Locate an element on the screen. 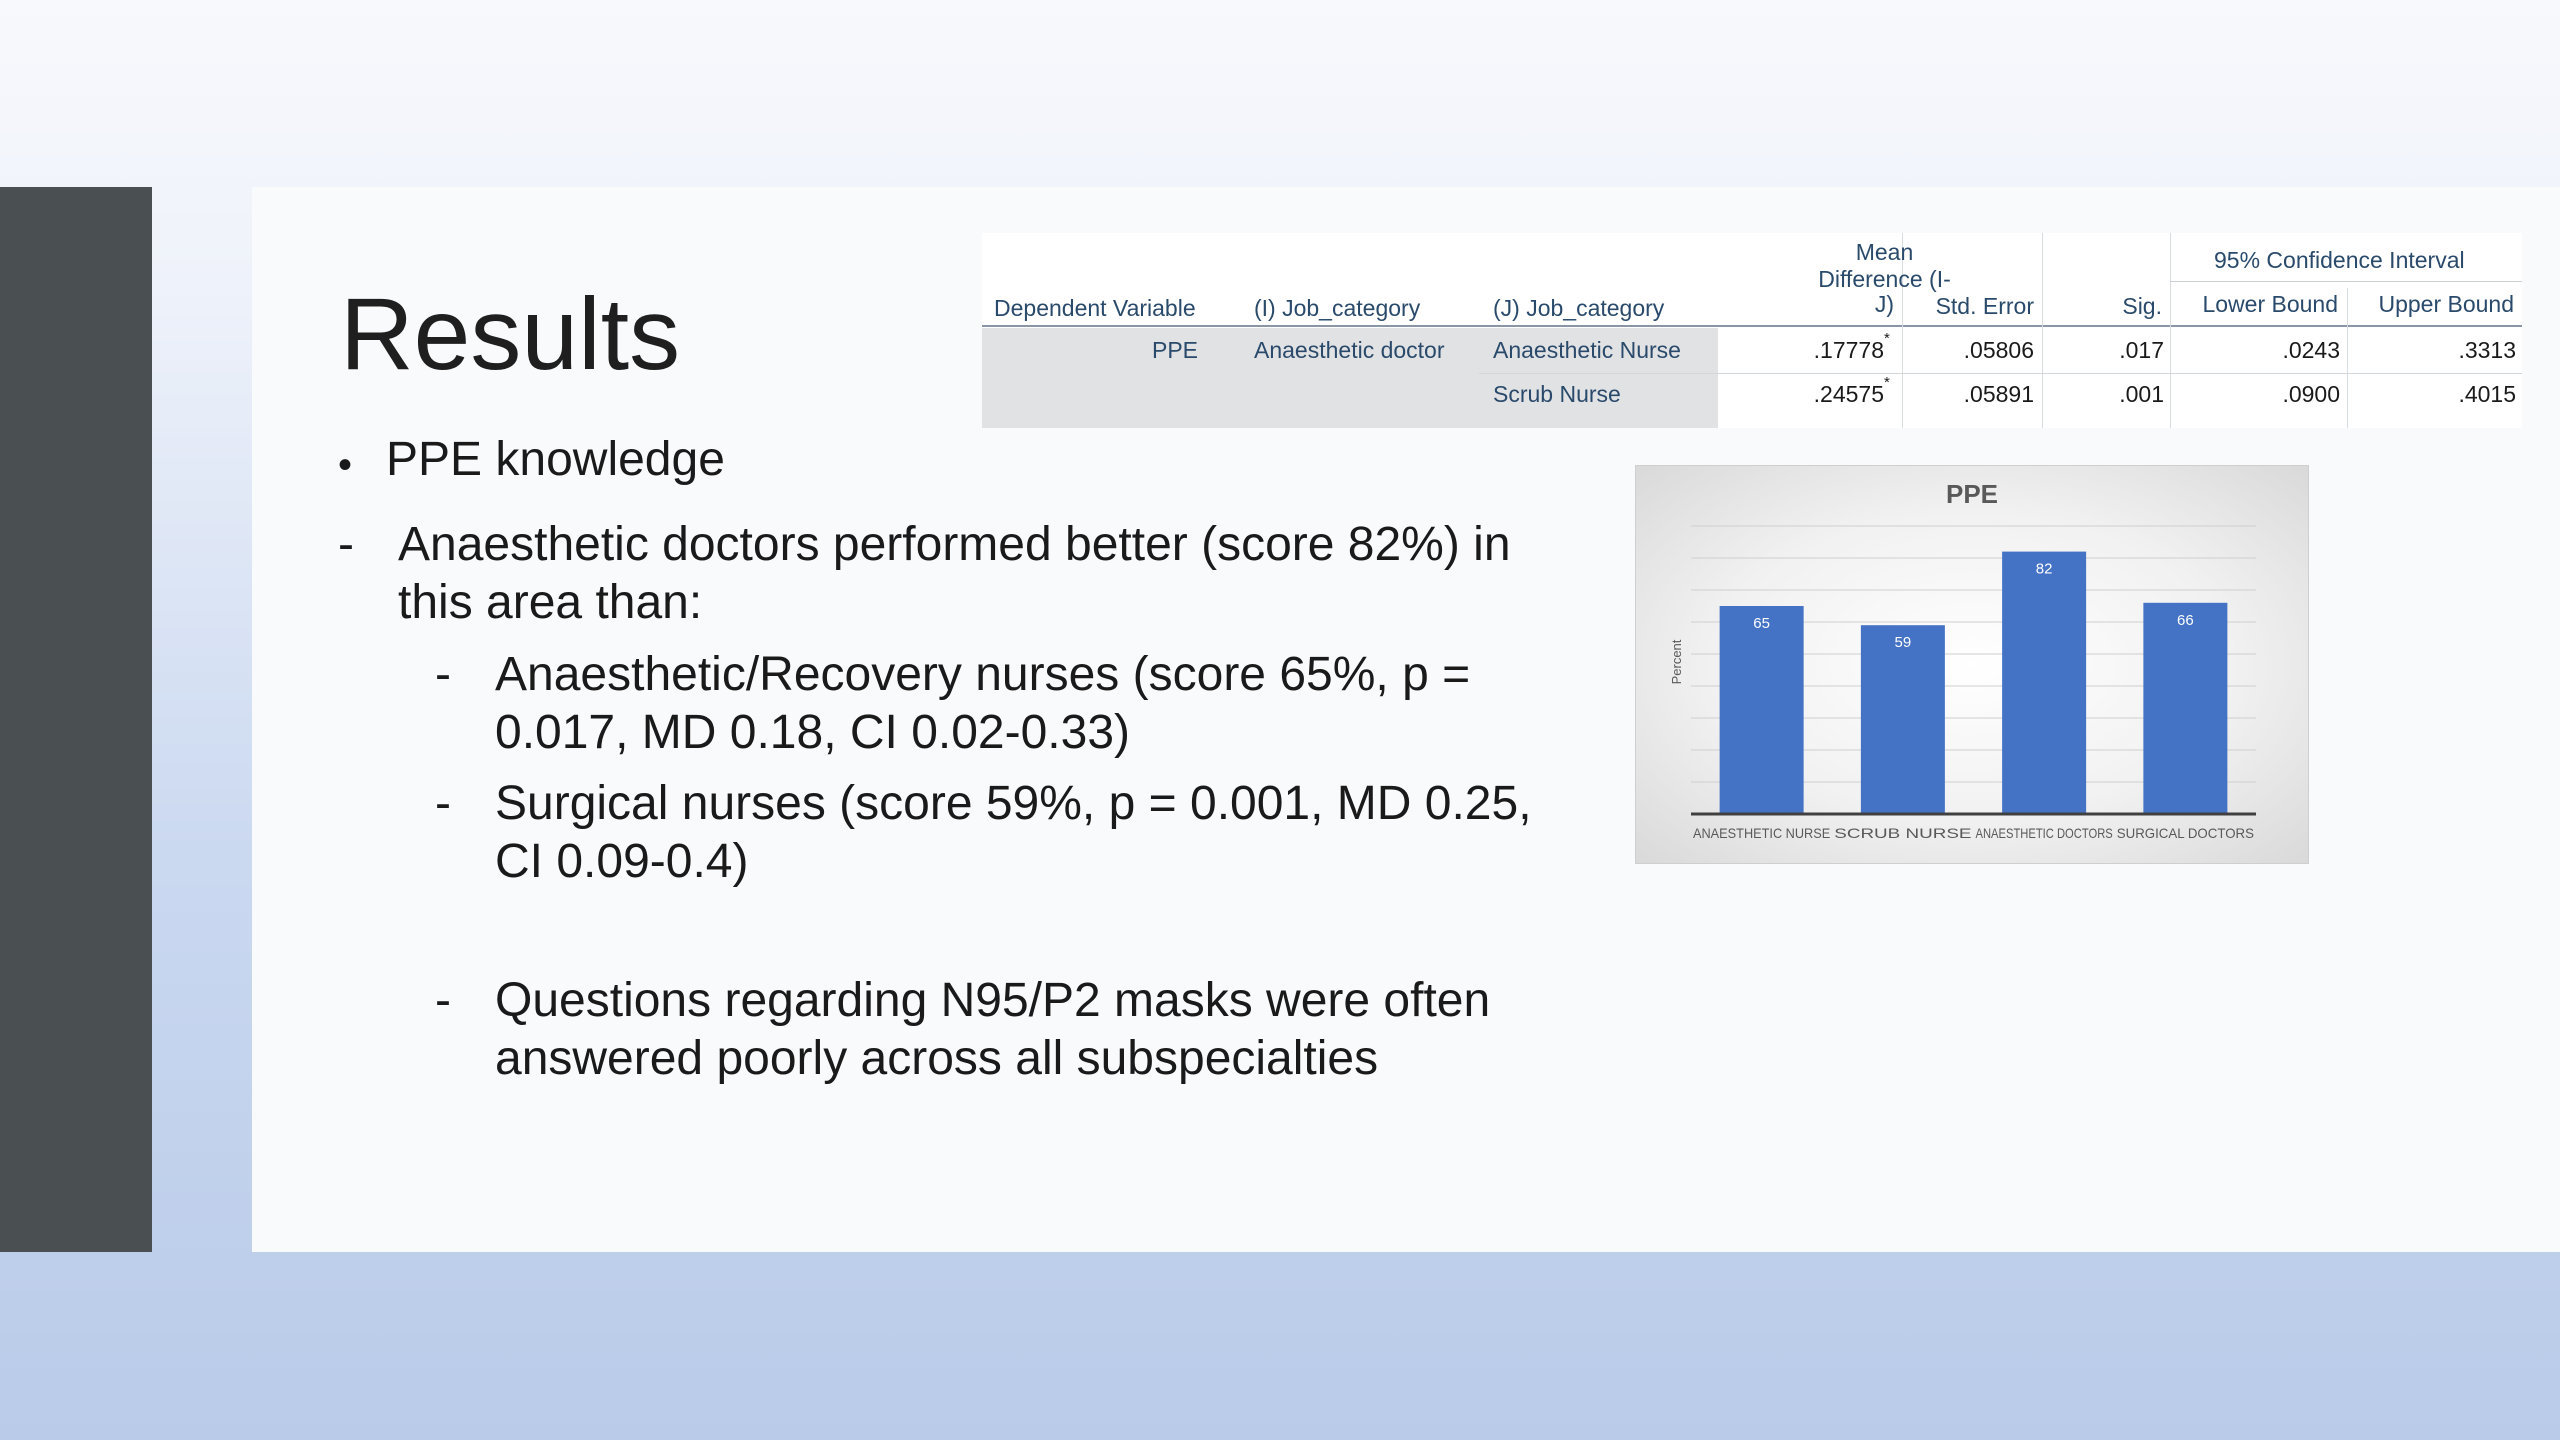  cell-dependent: PPE is located at coordinates (1175, 350).